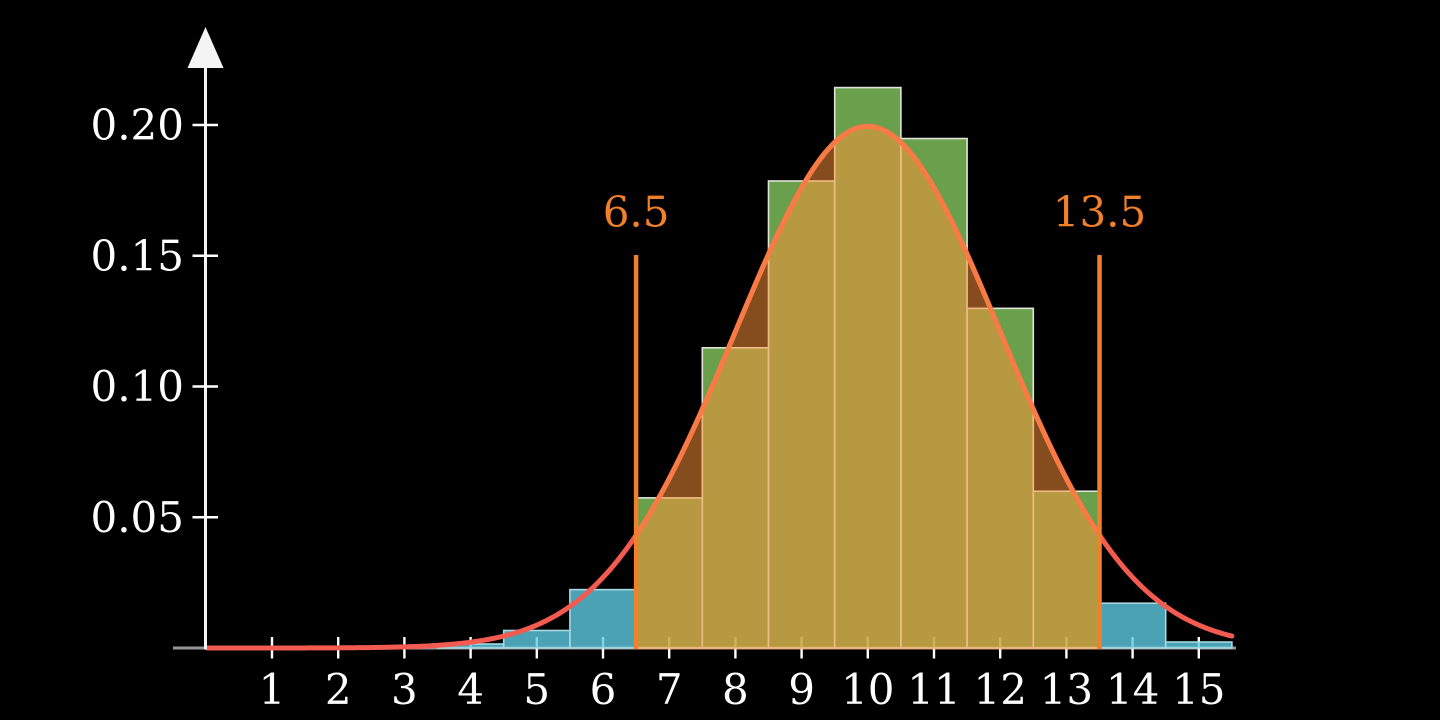 This screenshot has height=720, width=1440. Describe the element at coordinates (735, 689) in the screenshot. I see `x-tick-label: 8` at that location.